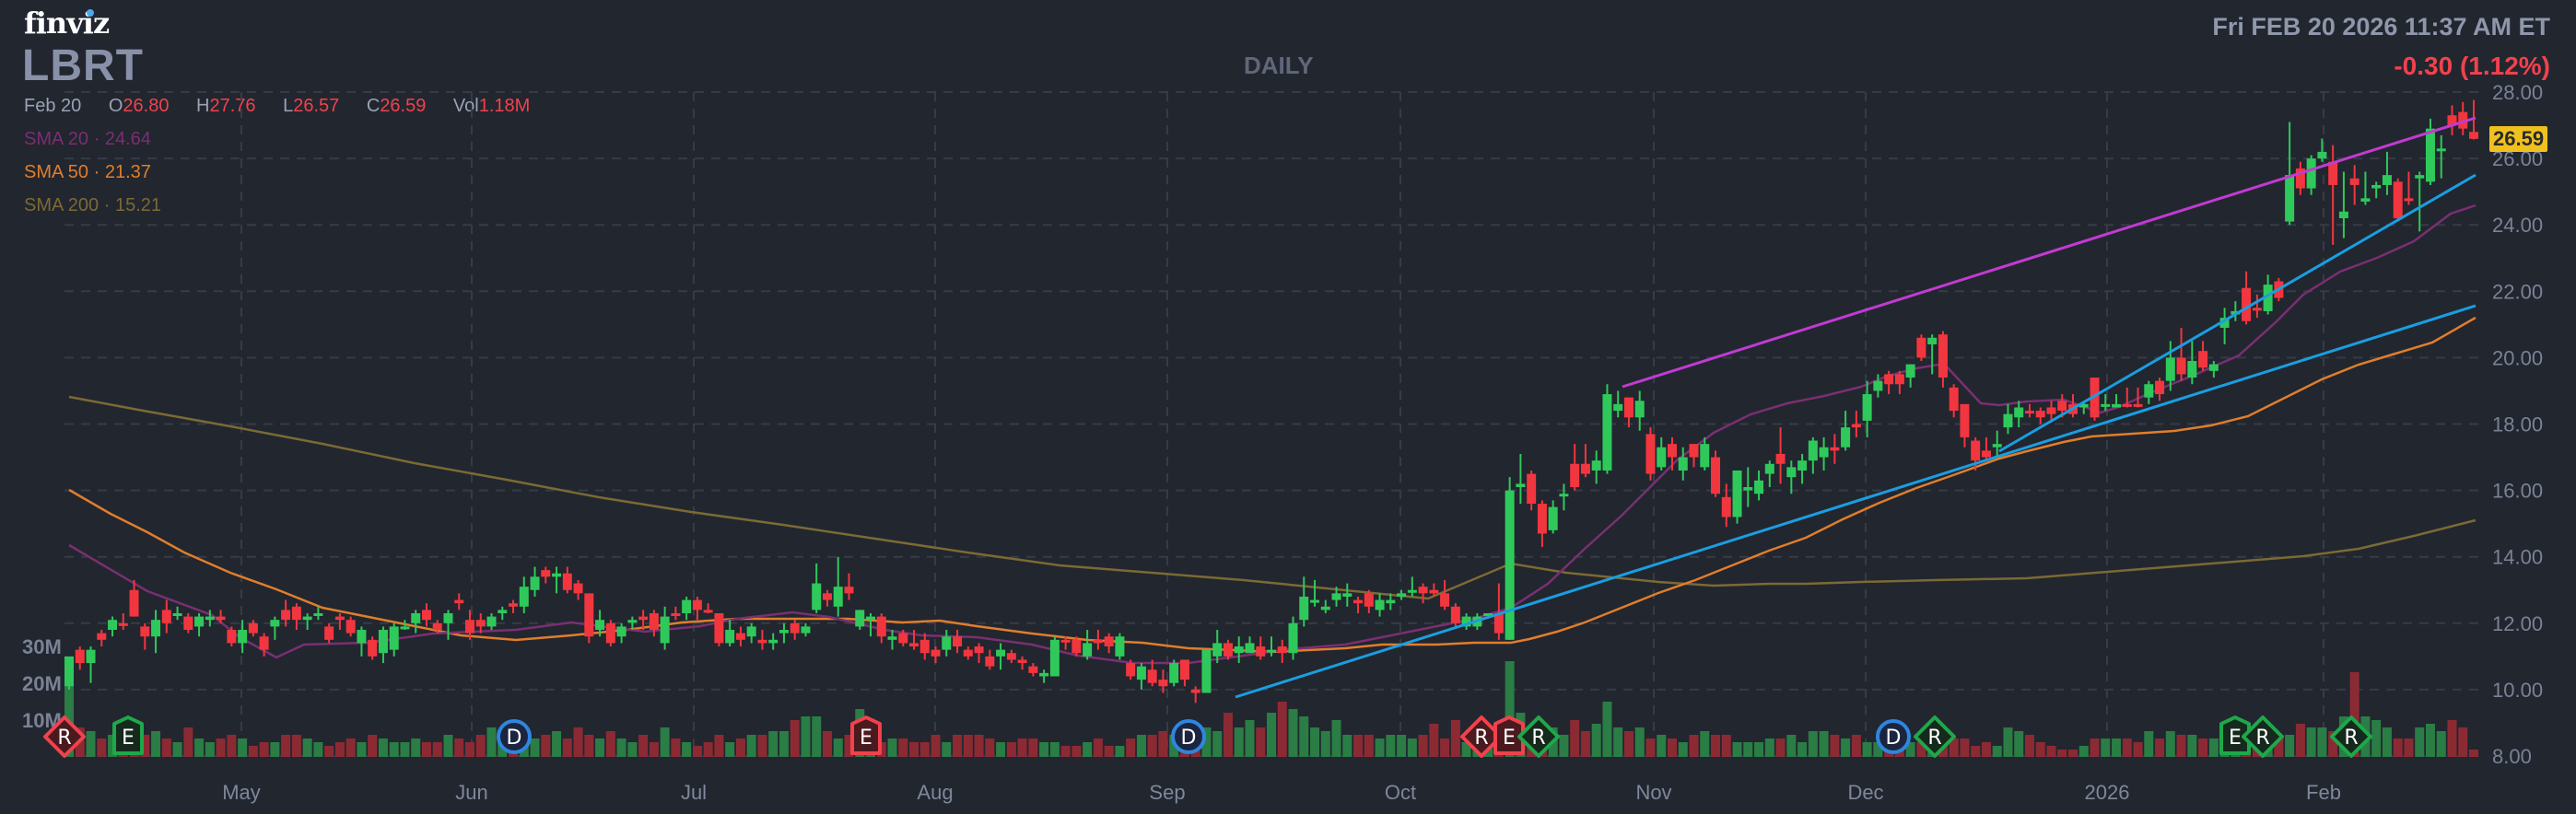 Image resolution: width=2576 pixels, height=814 pixels. I want to click on price-change: -0.30 (1.12%), so click(2472, 66).